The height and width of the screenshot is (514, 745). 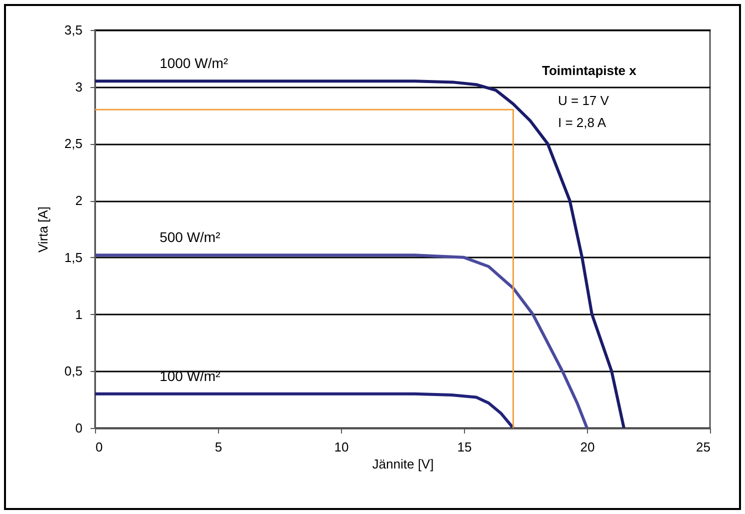 What do you see at coordinates (584, 100) in the screenshot?
I see `annotation: U = 17 V` at bounding box center [584, 100].